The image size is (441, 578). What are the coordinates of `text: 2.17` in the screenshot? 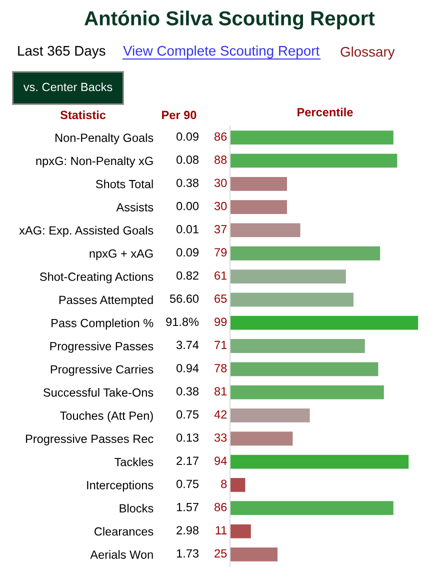 It's located at (187, 460).